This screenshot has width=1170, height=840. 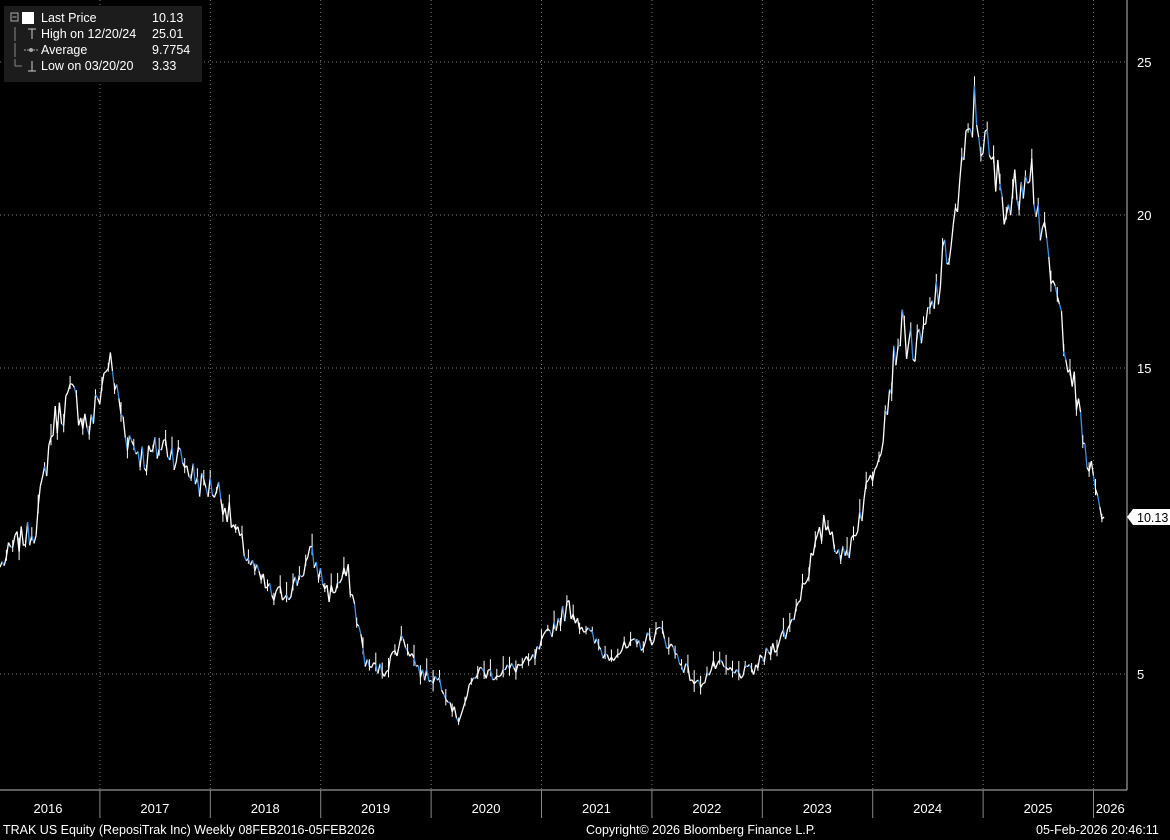 What do you see at coordinates (1144, 215) in the screenshot?
I see `y-tick-label: 20` at bounding box center [1144, 215].